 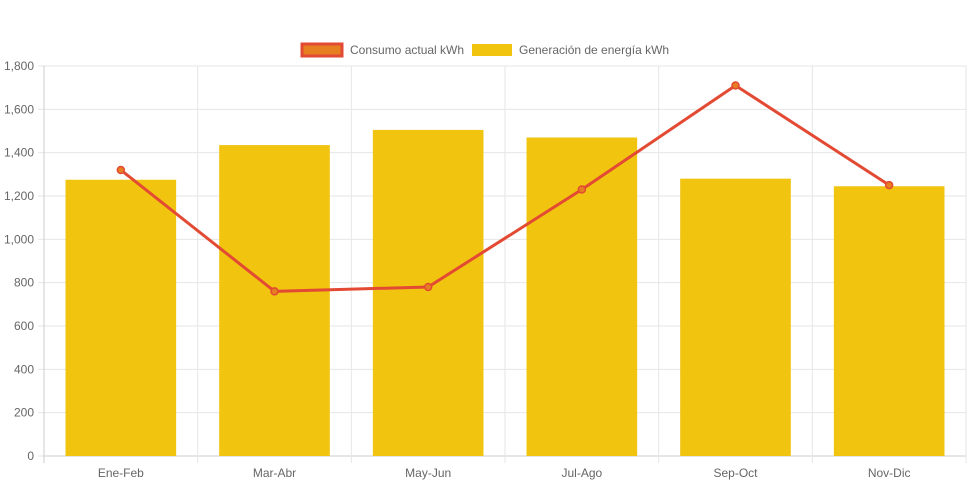 What do you see at coordinates (274, 473) in the screenshot?
I see `x-tick-label: Mar-Abr` at bounding box center [274, 473].